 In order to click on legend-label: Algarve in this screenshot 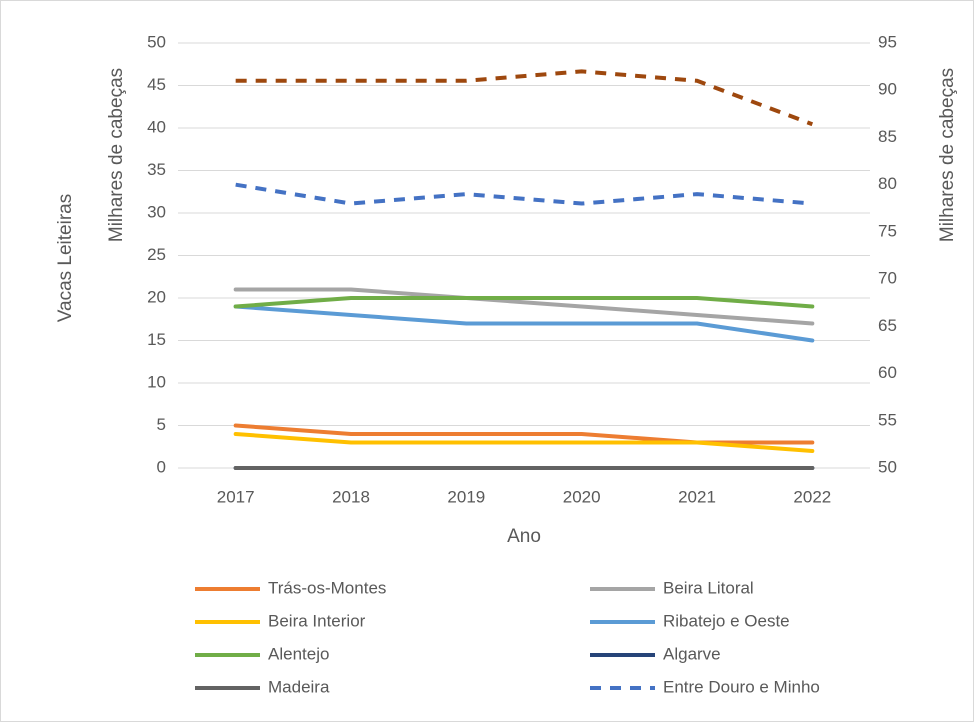, I will do `click(692, 653)`.